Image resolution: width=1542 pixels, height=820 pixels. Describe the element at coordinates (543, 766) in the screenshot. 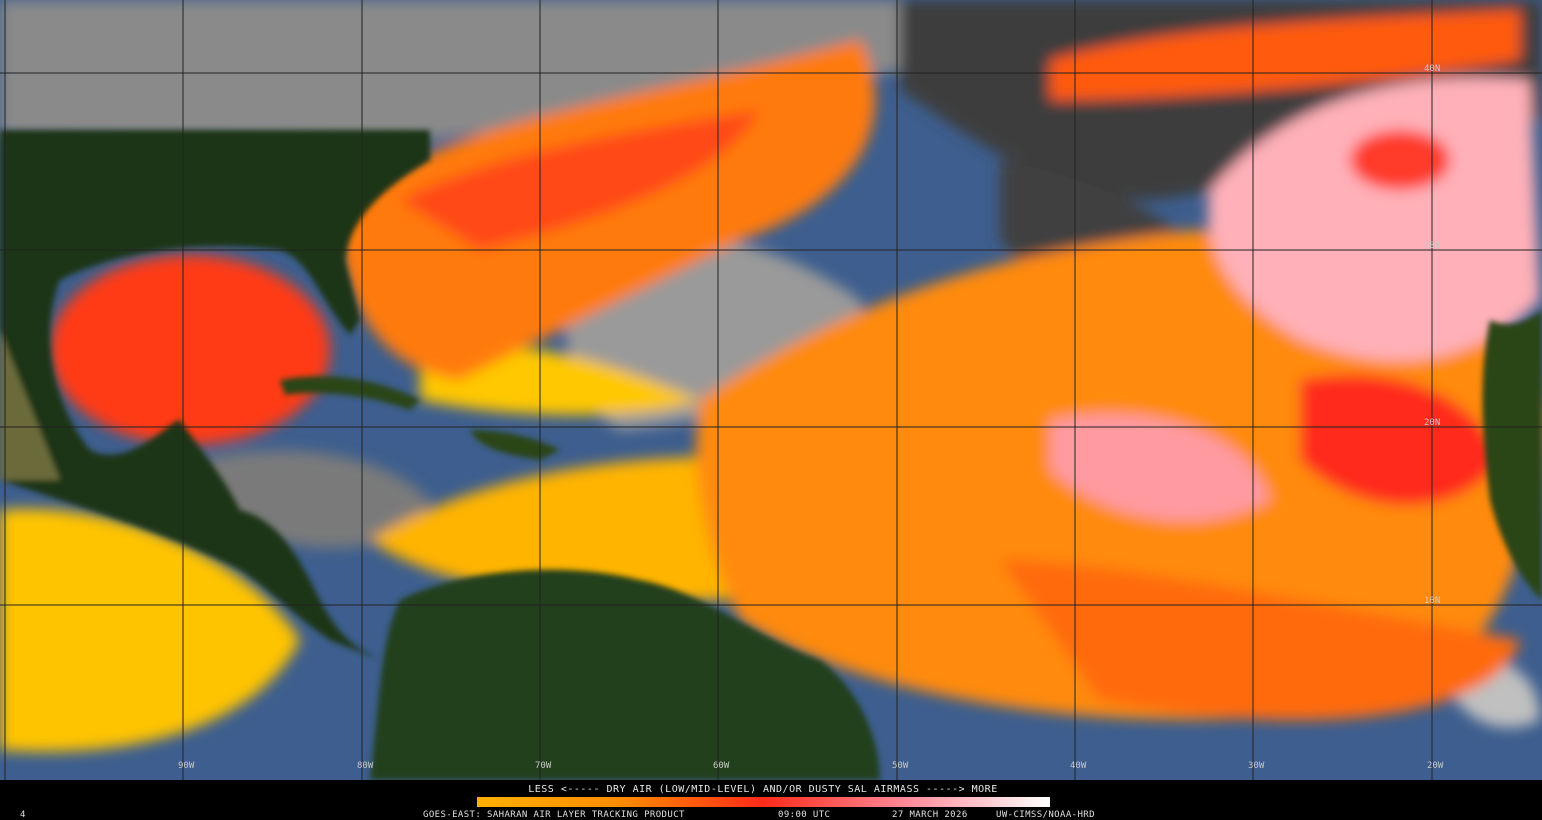

I see `lon-label: 70W` at that location.